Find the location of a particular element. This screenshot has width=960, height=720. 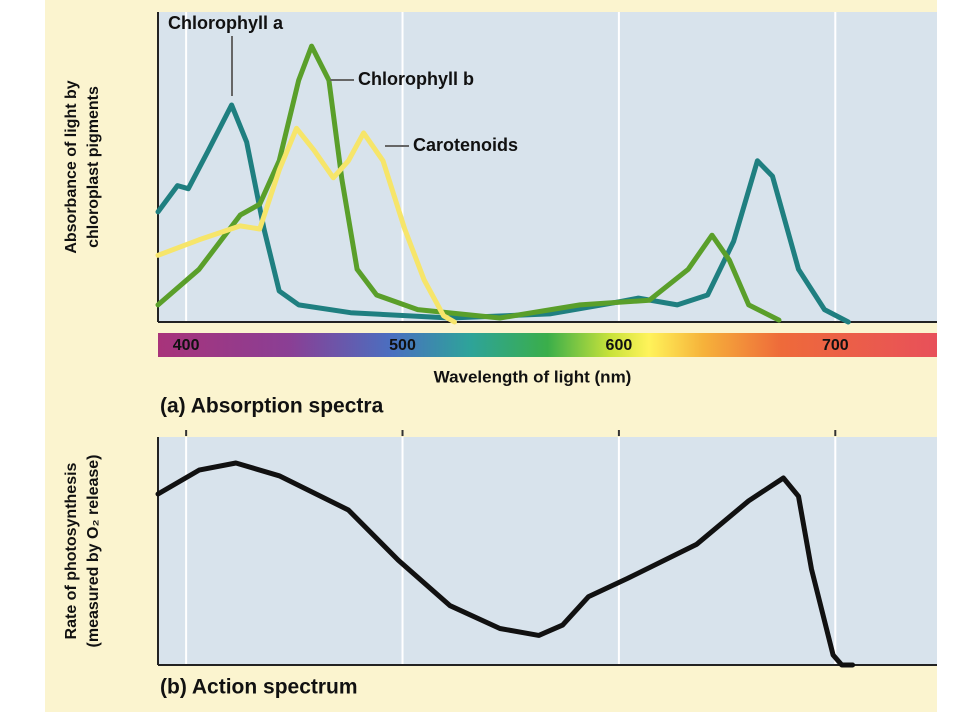

x-tick-label: 500 is located at coordinates (402, 345).